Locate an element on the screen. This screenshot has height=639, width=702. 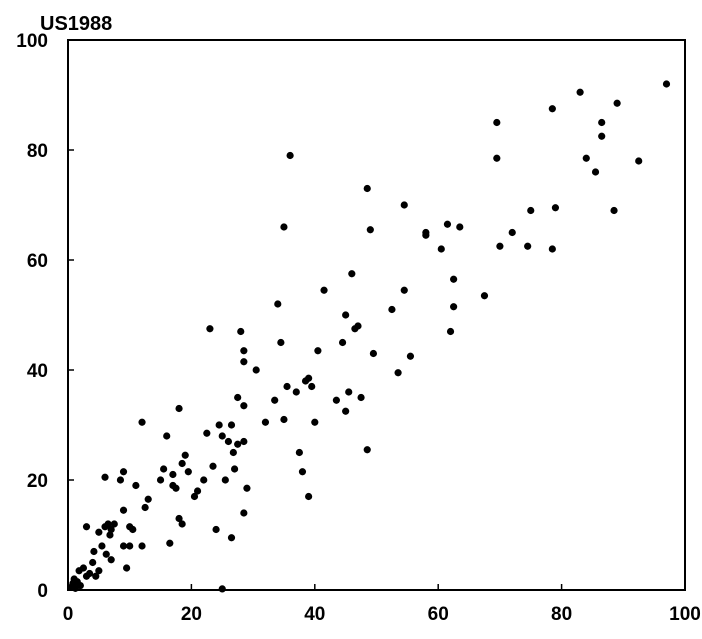
y-axis-ticks: 0 20 40 60 80 100 is located at coordinates (45, 316).